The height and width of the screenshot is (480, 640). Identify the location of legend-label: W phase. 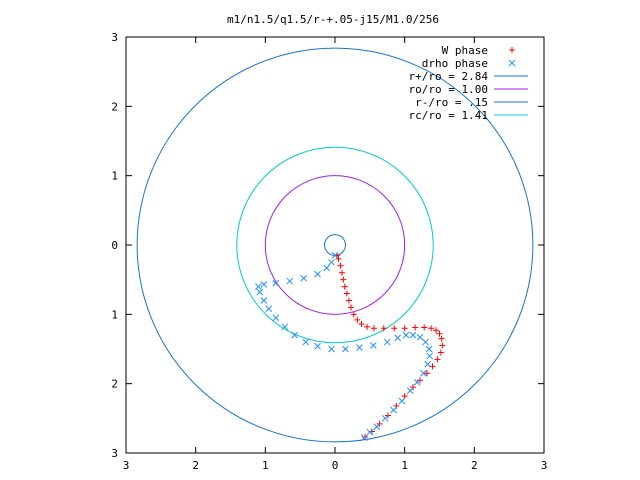
(465, 50).